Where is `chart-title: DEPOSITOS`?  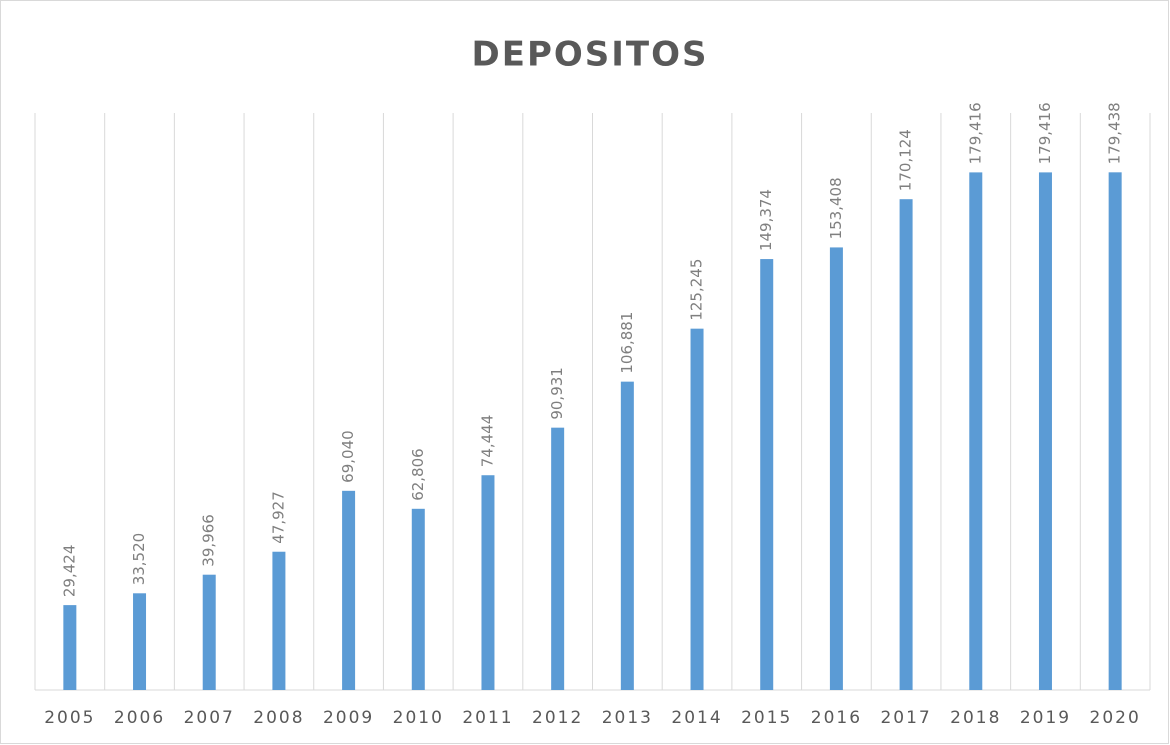 chart-title: DEPOSITOS is located at coordinates (590, 55).